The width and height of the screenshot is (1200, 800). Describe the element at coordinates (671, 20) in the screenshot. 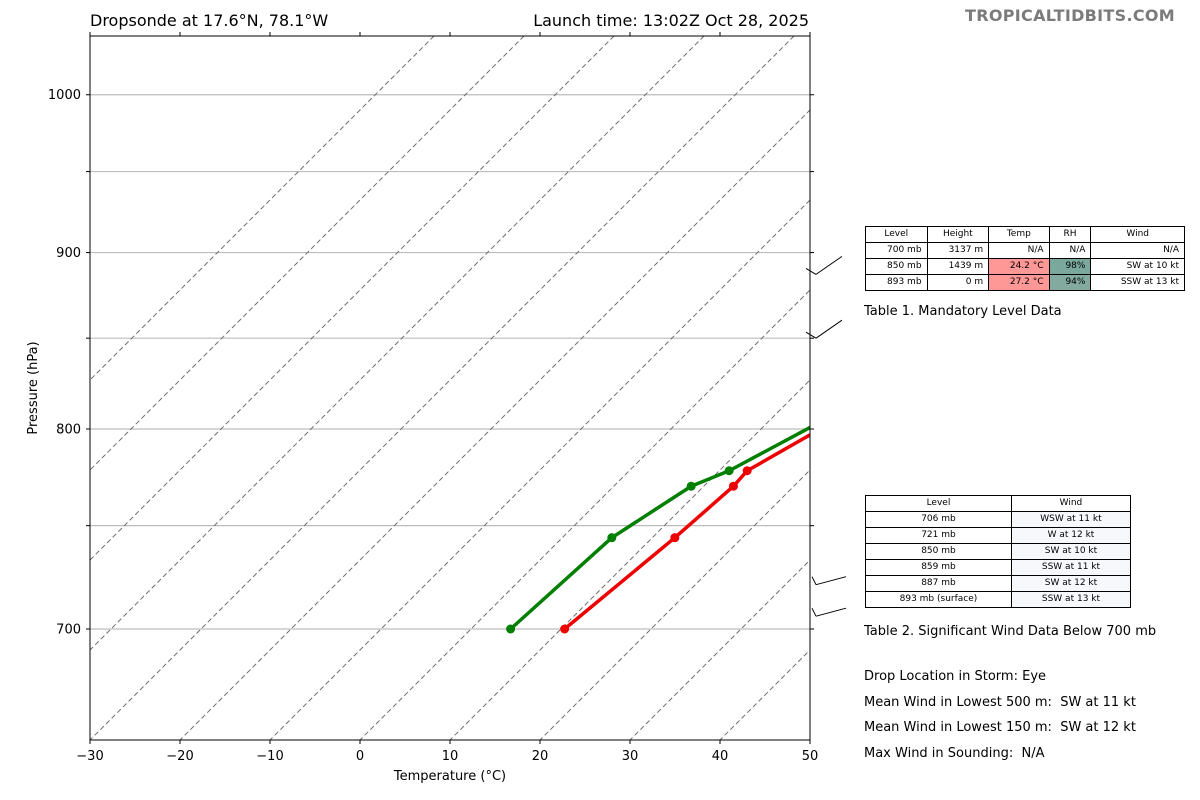

I see `launch-time-title: Launch time: 13:02Z Oct 28, 2025` at that location.